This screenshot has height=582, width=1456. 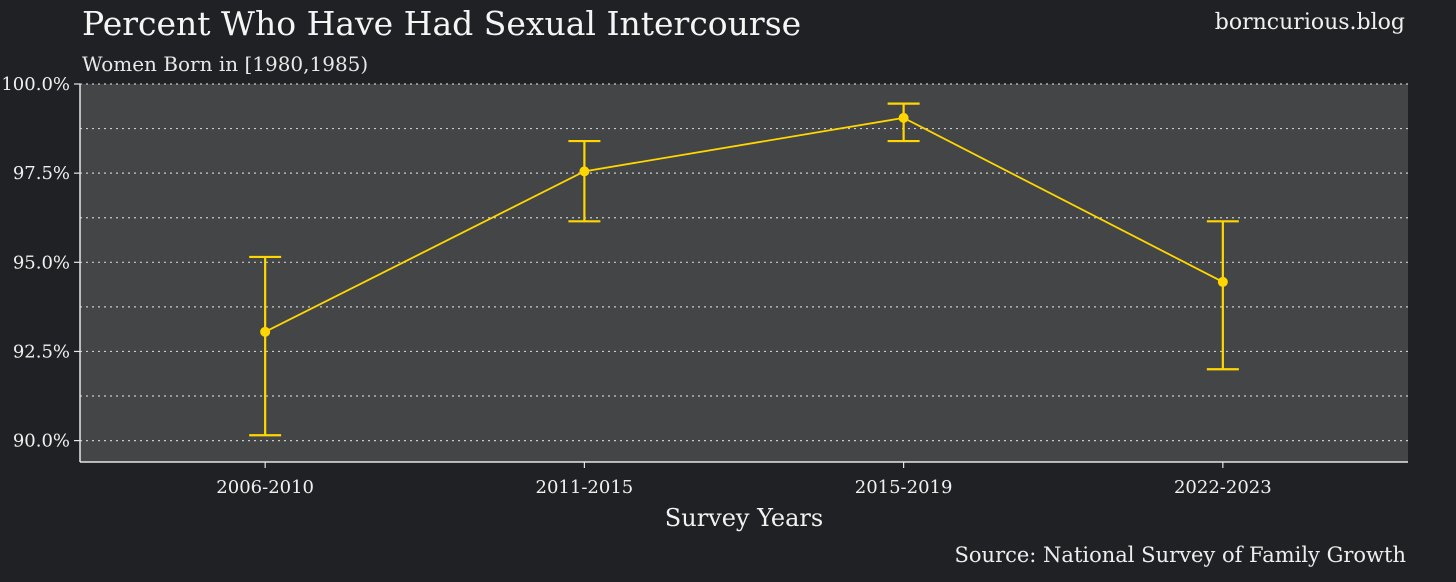 I want to click on x-axis-title: Survey Years, so click(x=744, y=518).